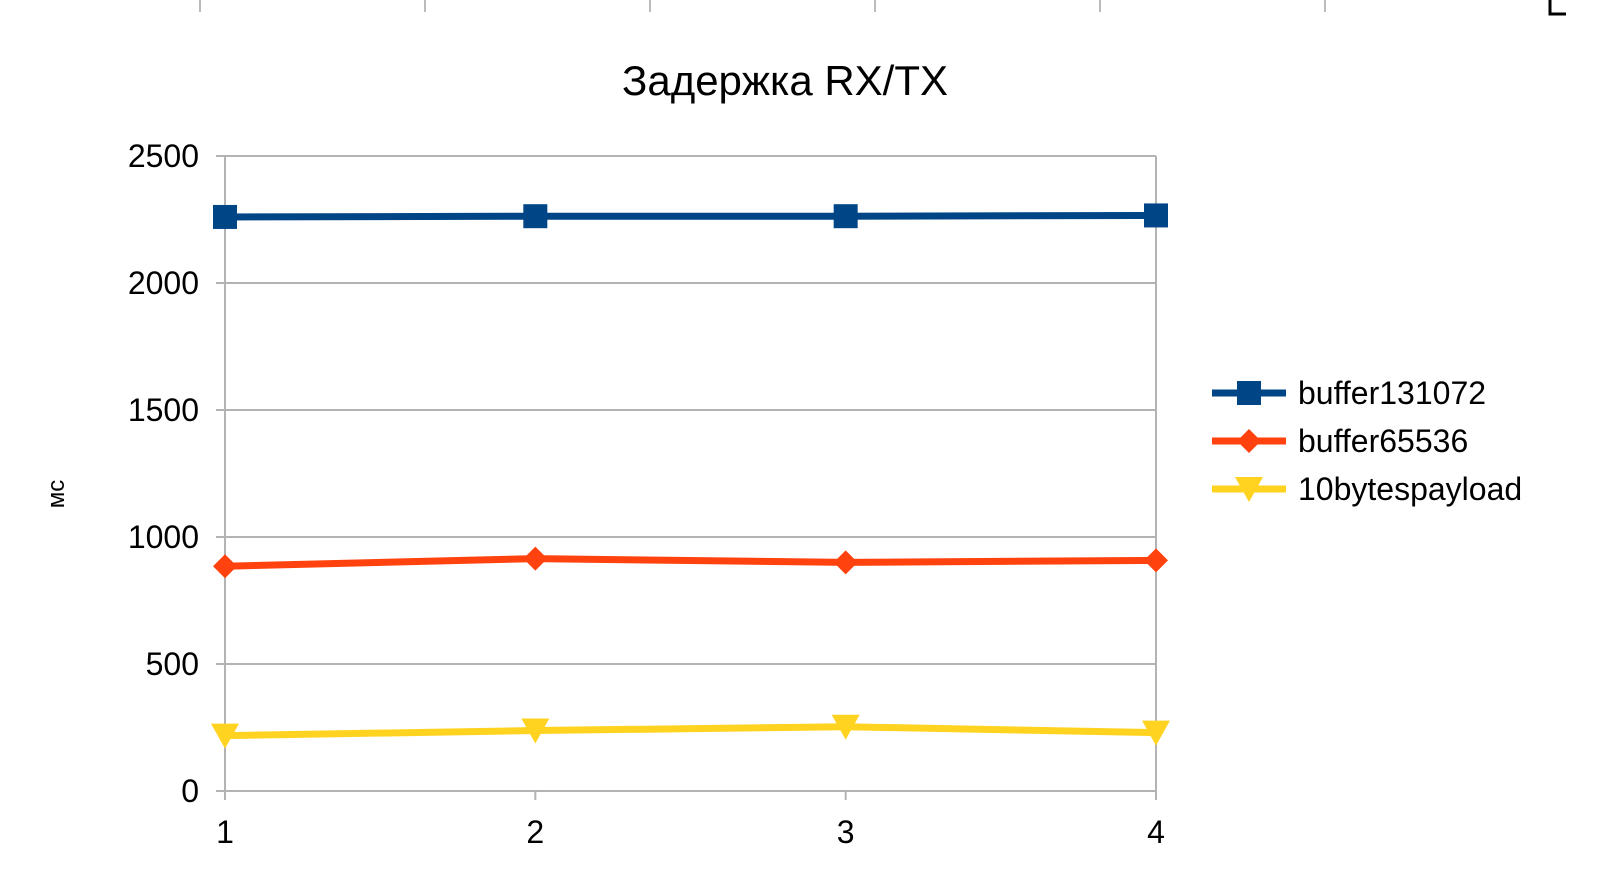 The width and height of the screenshot is (1606, 891). Describe the element at coordinates (225, 832) in the screenshot. I see `x-tick-label: 1` at that location.